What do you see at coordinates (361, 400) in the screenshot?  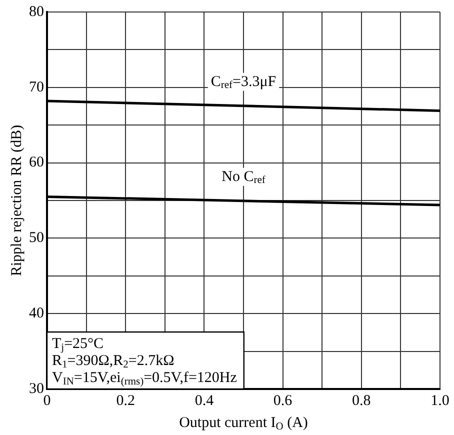 I see `x-tick-label: 0.8` at bounding box center [361, 400].